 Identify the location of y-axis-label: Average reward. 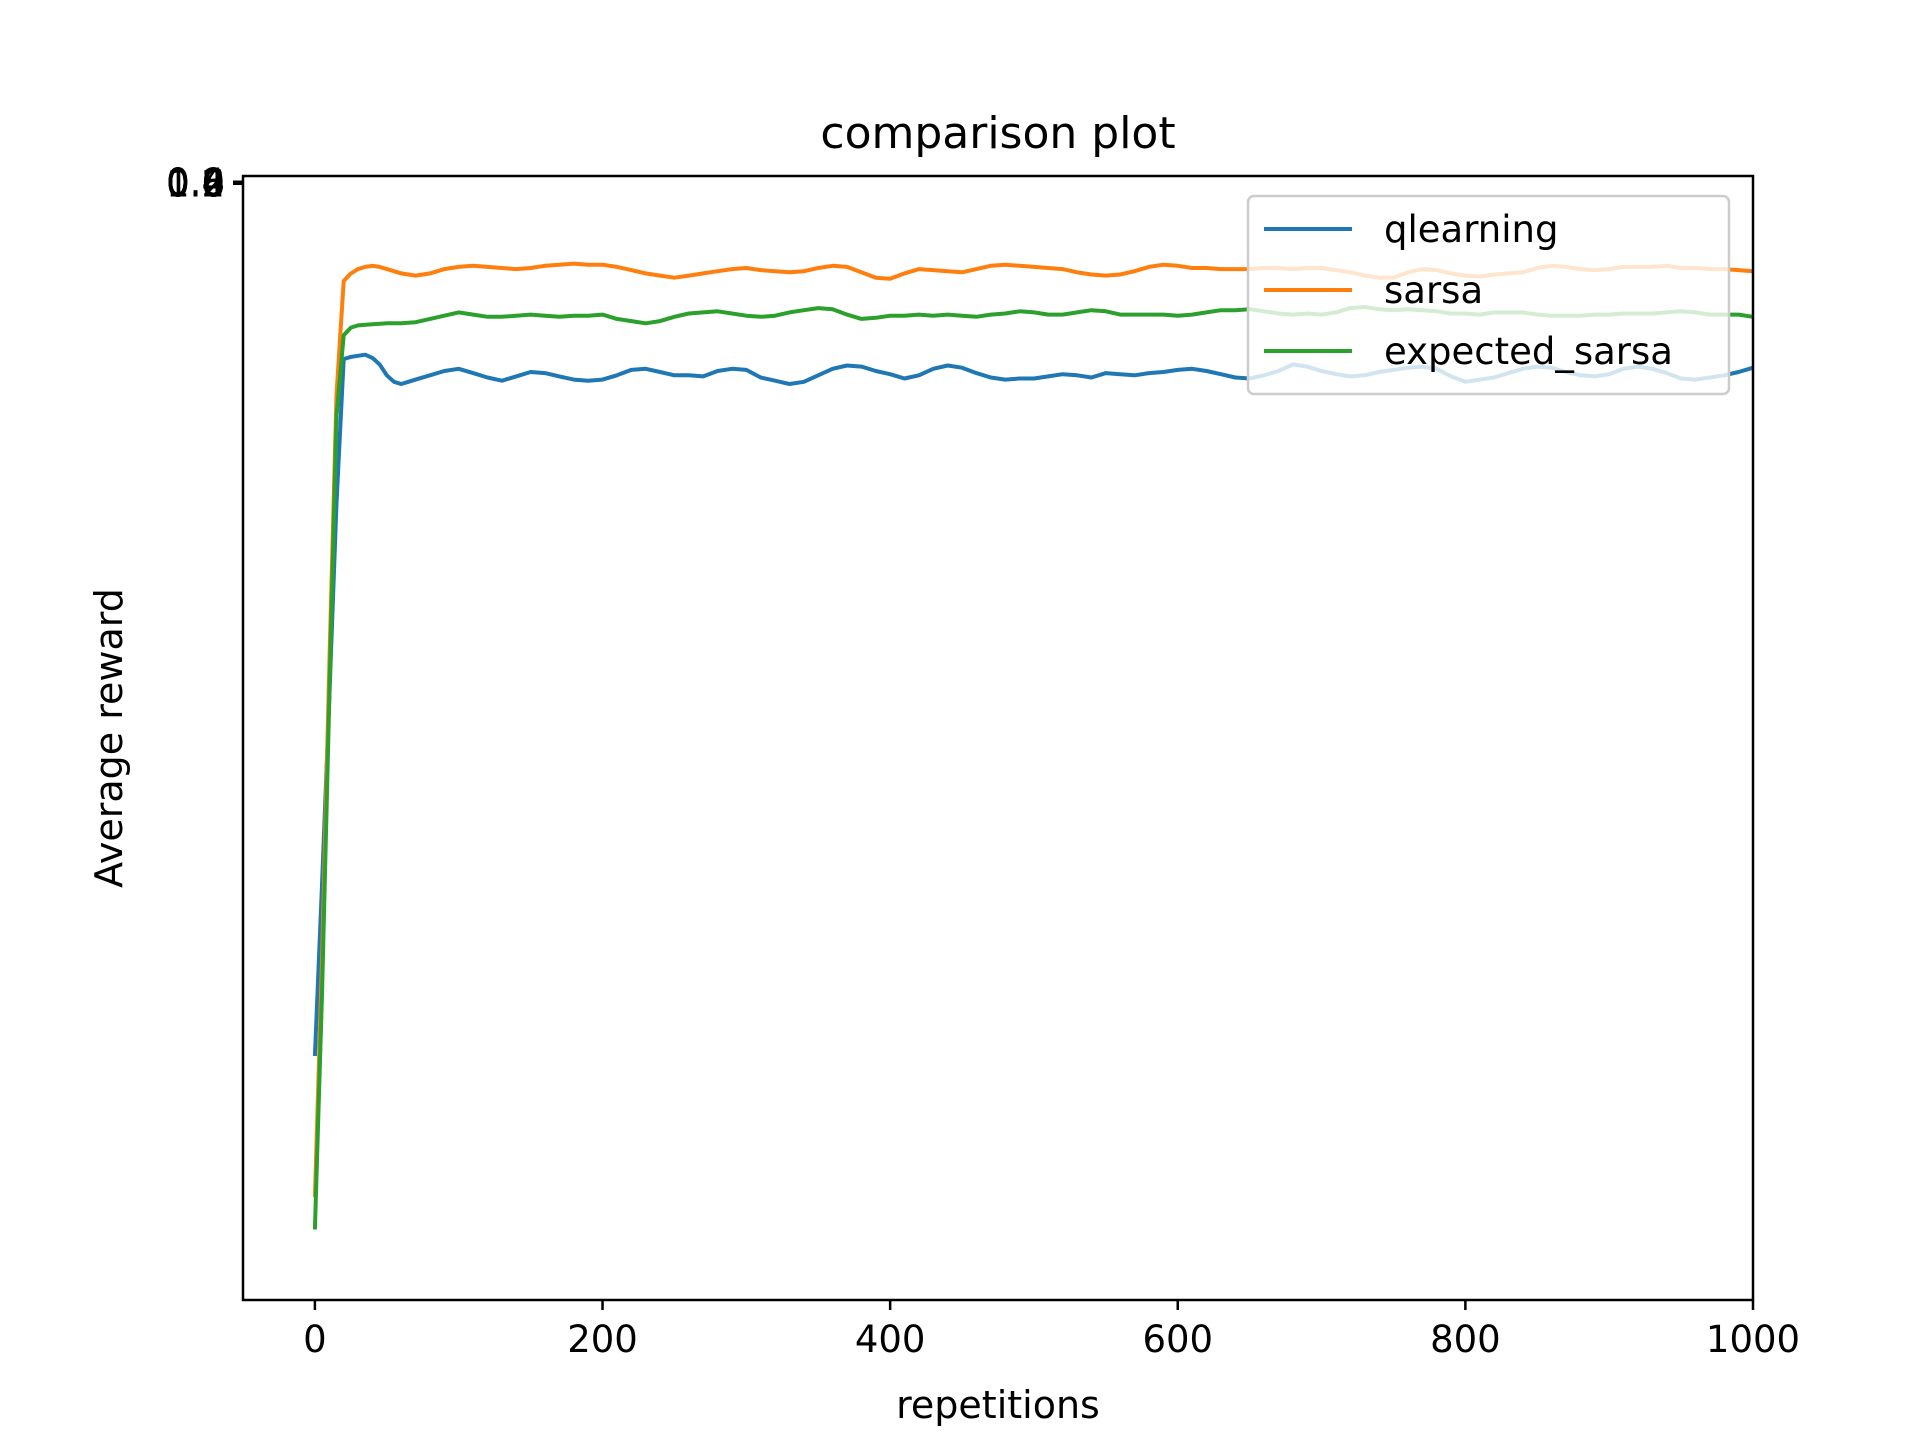
(109, 738).